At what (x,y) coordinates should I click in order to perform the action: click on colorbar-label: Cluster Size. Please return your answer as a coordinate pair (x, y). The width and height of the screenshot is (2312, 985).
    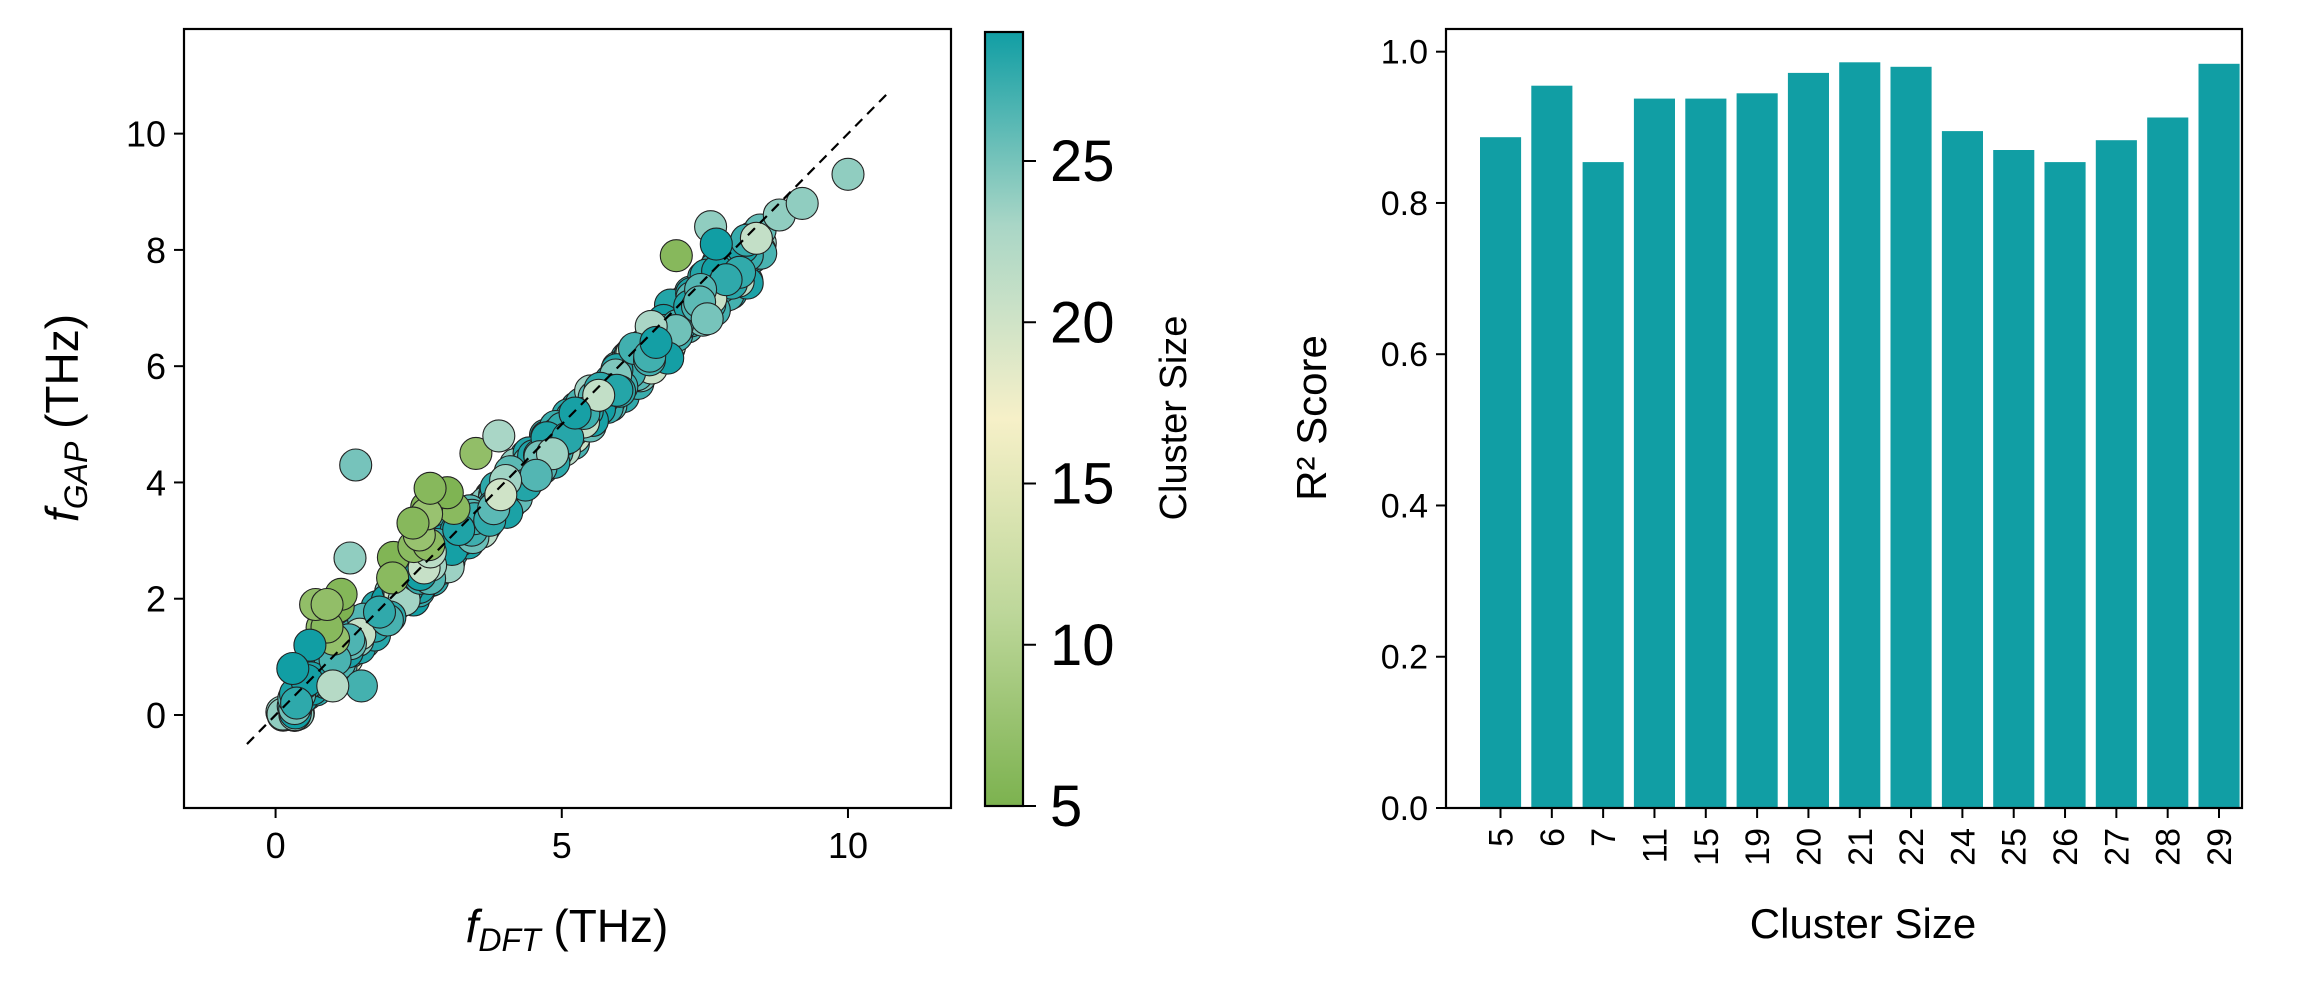
    Looking at the image, I should click on (1174, 418).